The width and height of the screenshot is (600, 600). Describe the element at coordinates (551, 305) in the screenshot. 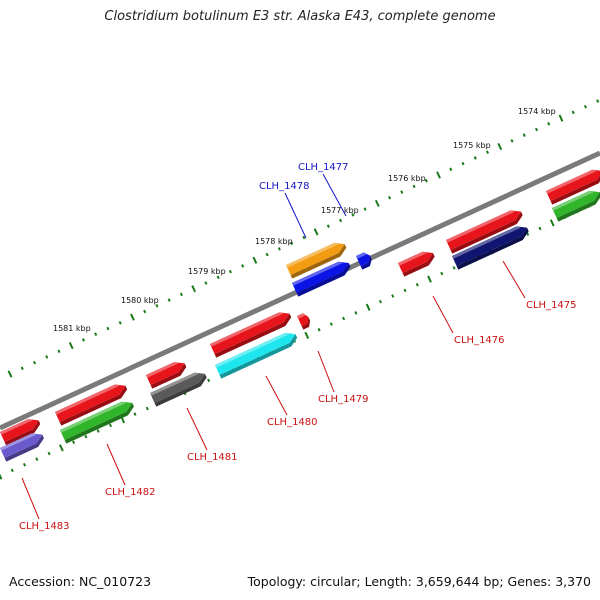

I see `gene-label: CLH_1475` at that location.